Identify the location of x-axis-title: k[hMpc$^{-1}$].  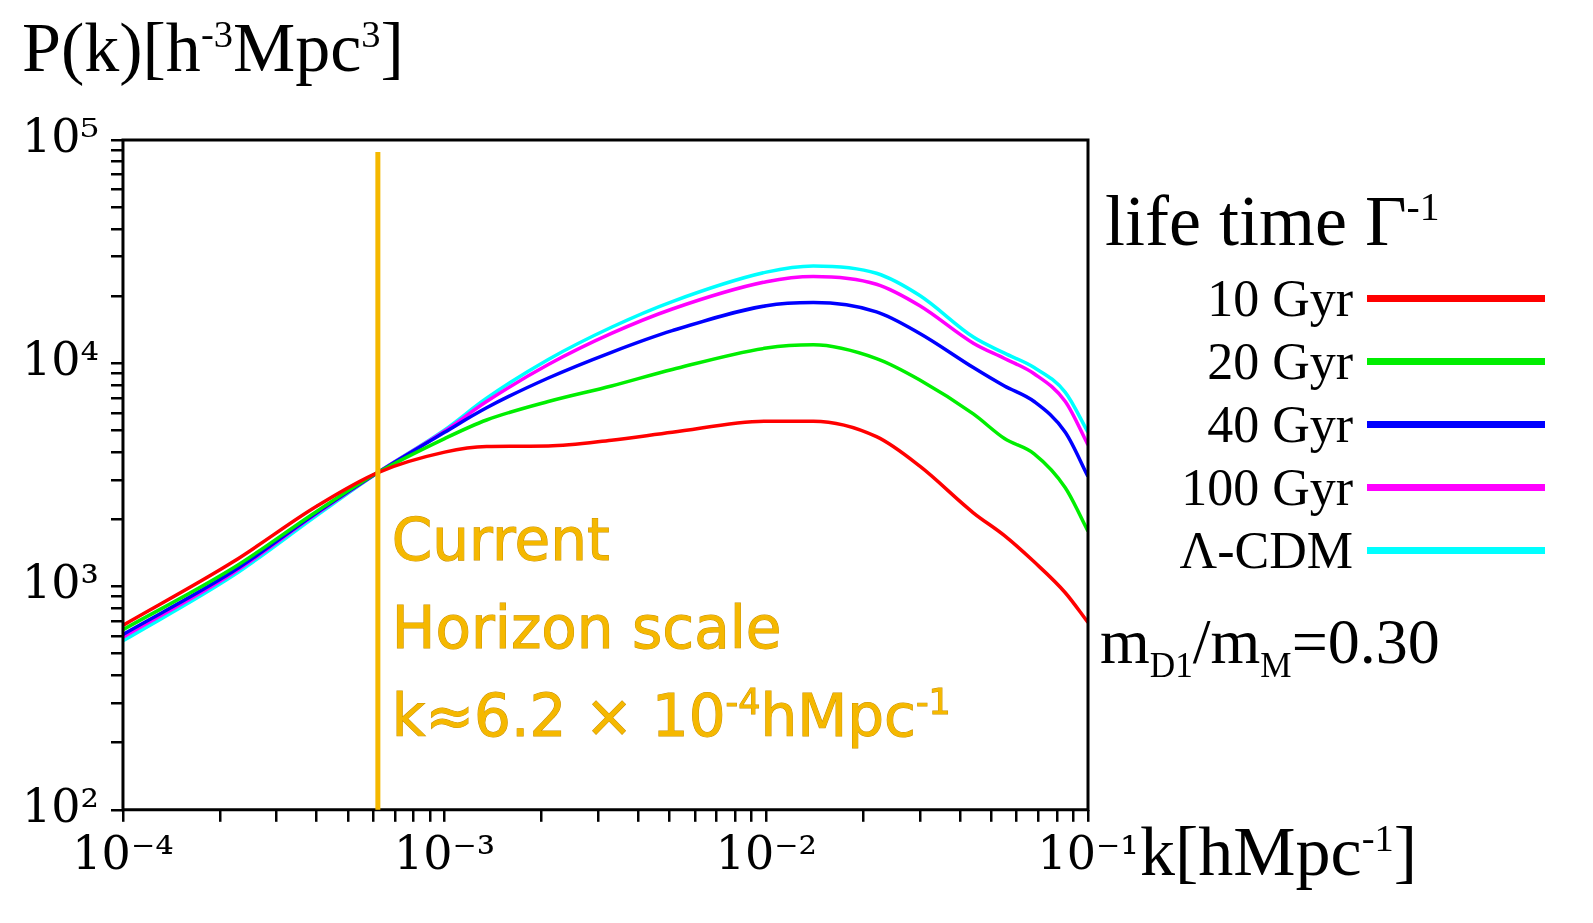
(1279, 852).